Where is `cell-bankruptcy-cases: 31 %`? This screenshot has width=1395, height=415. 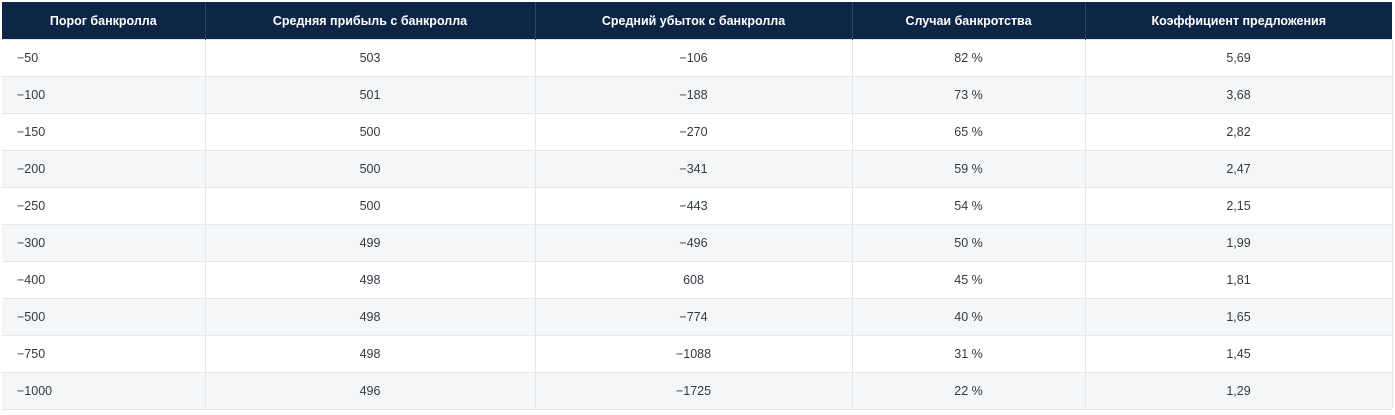
cell-bankruptcy-cases: 31 % is located at coordinates (969, 354).